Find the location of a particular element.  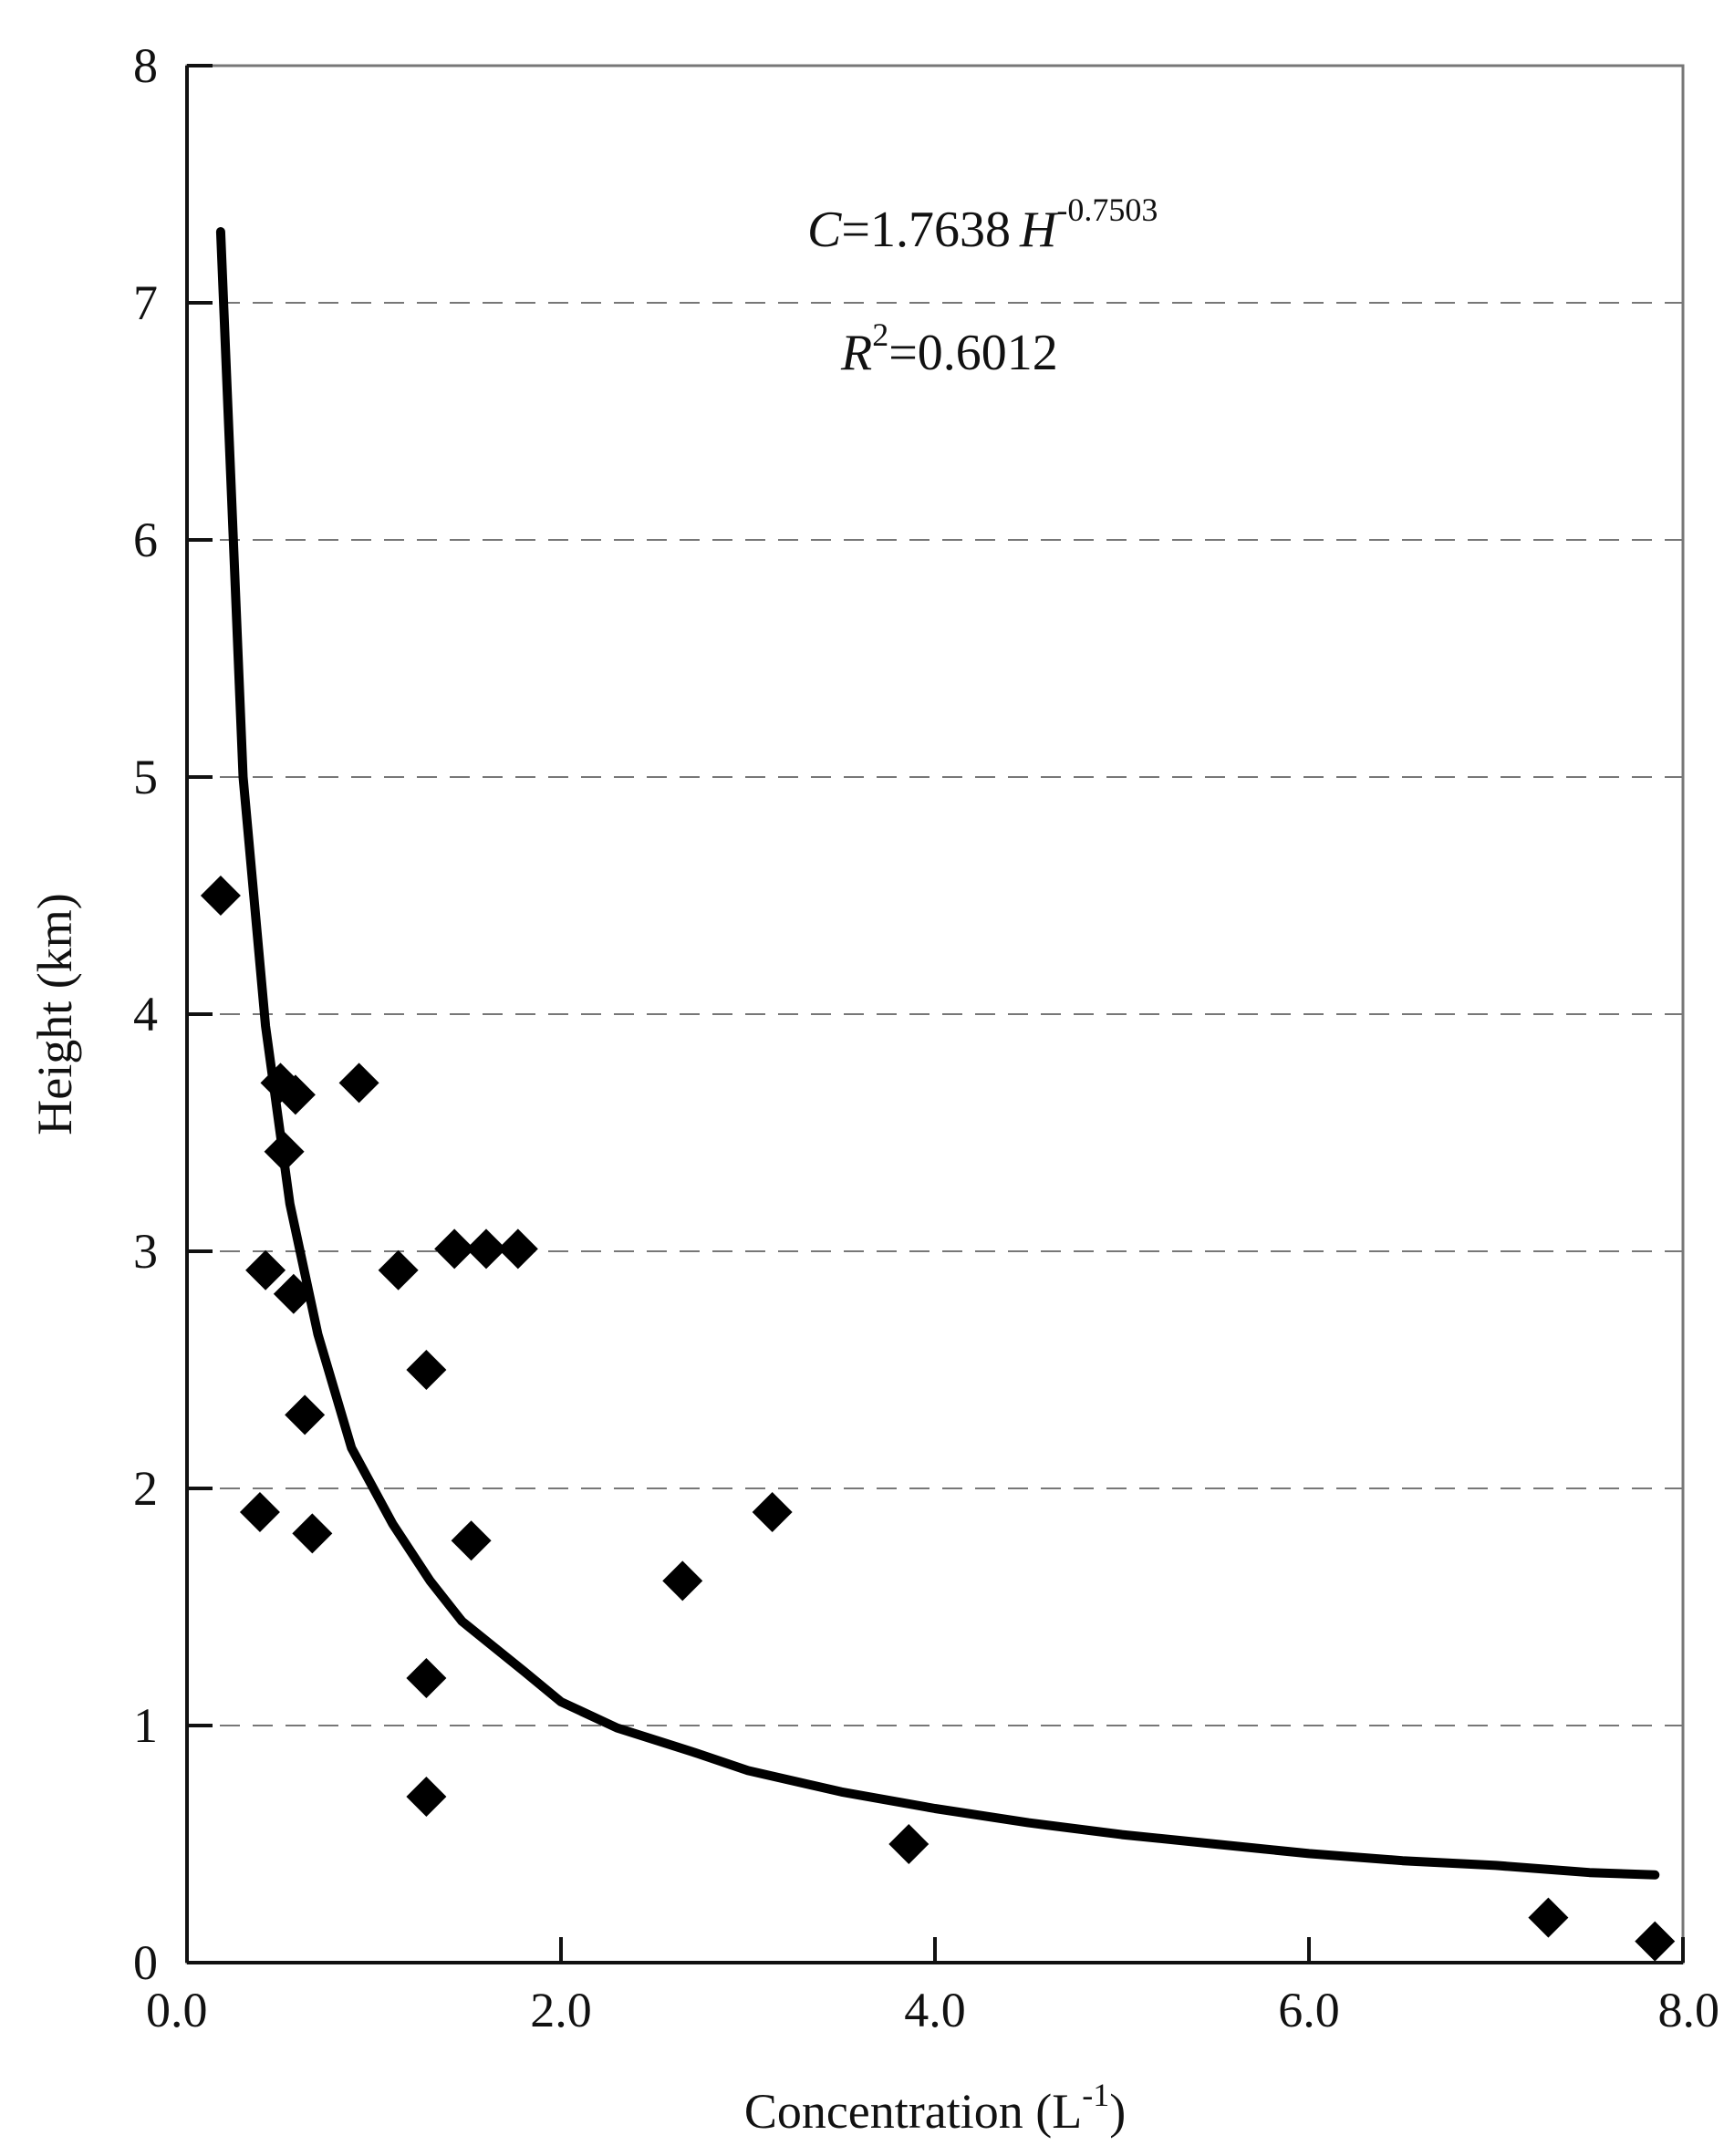

equation-exponent: -0.7503 is located at coordinates (1107, 210).